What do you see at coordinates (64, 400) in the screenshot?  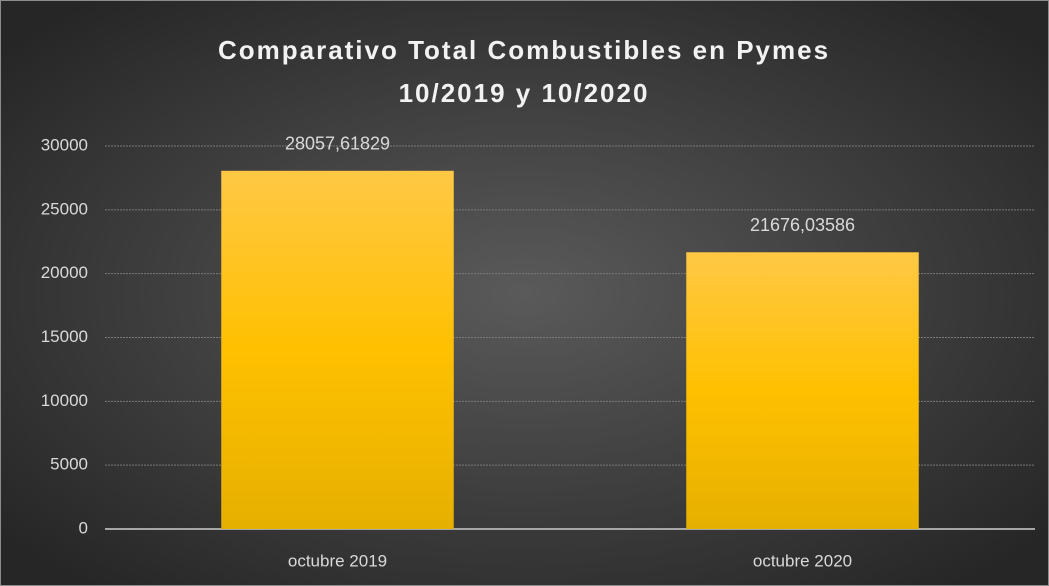 I see `y-tick-label: 10000` at bounding box center [64, 400].